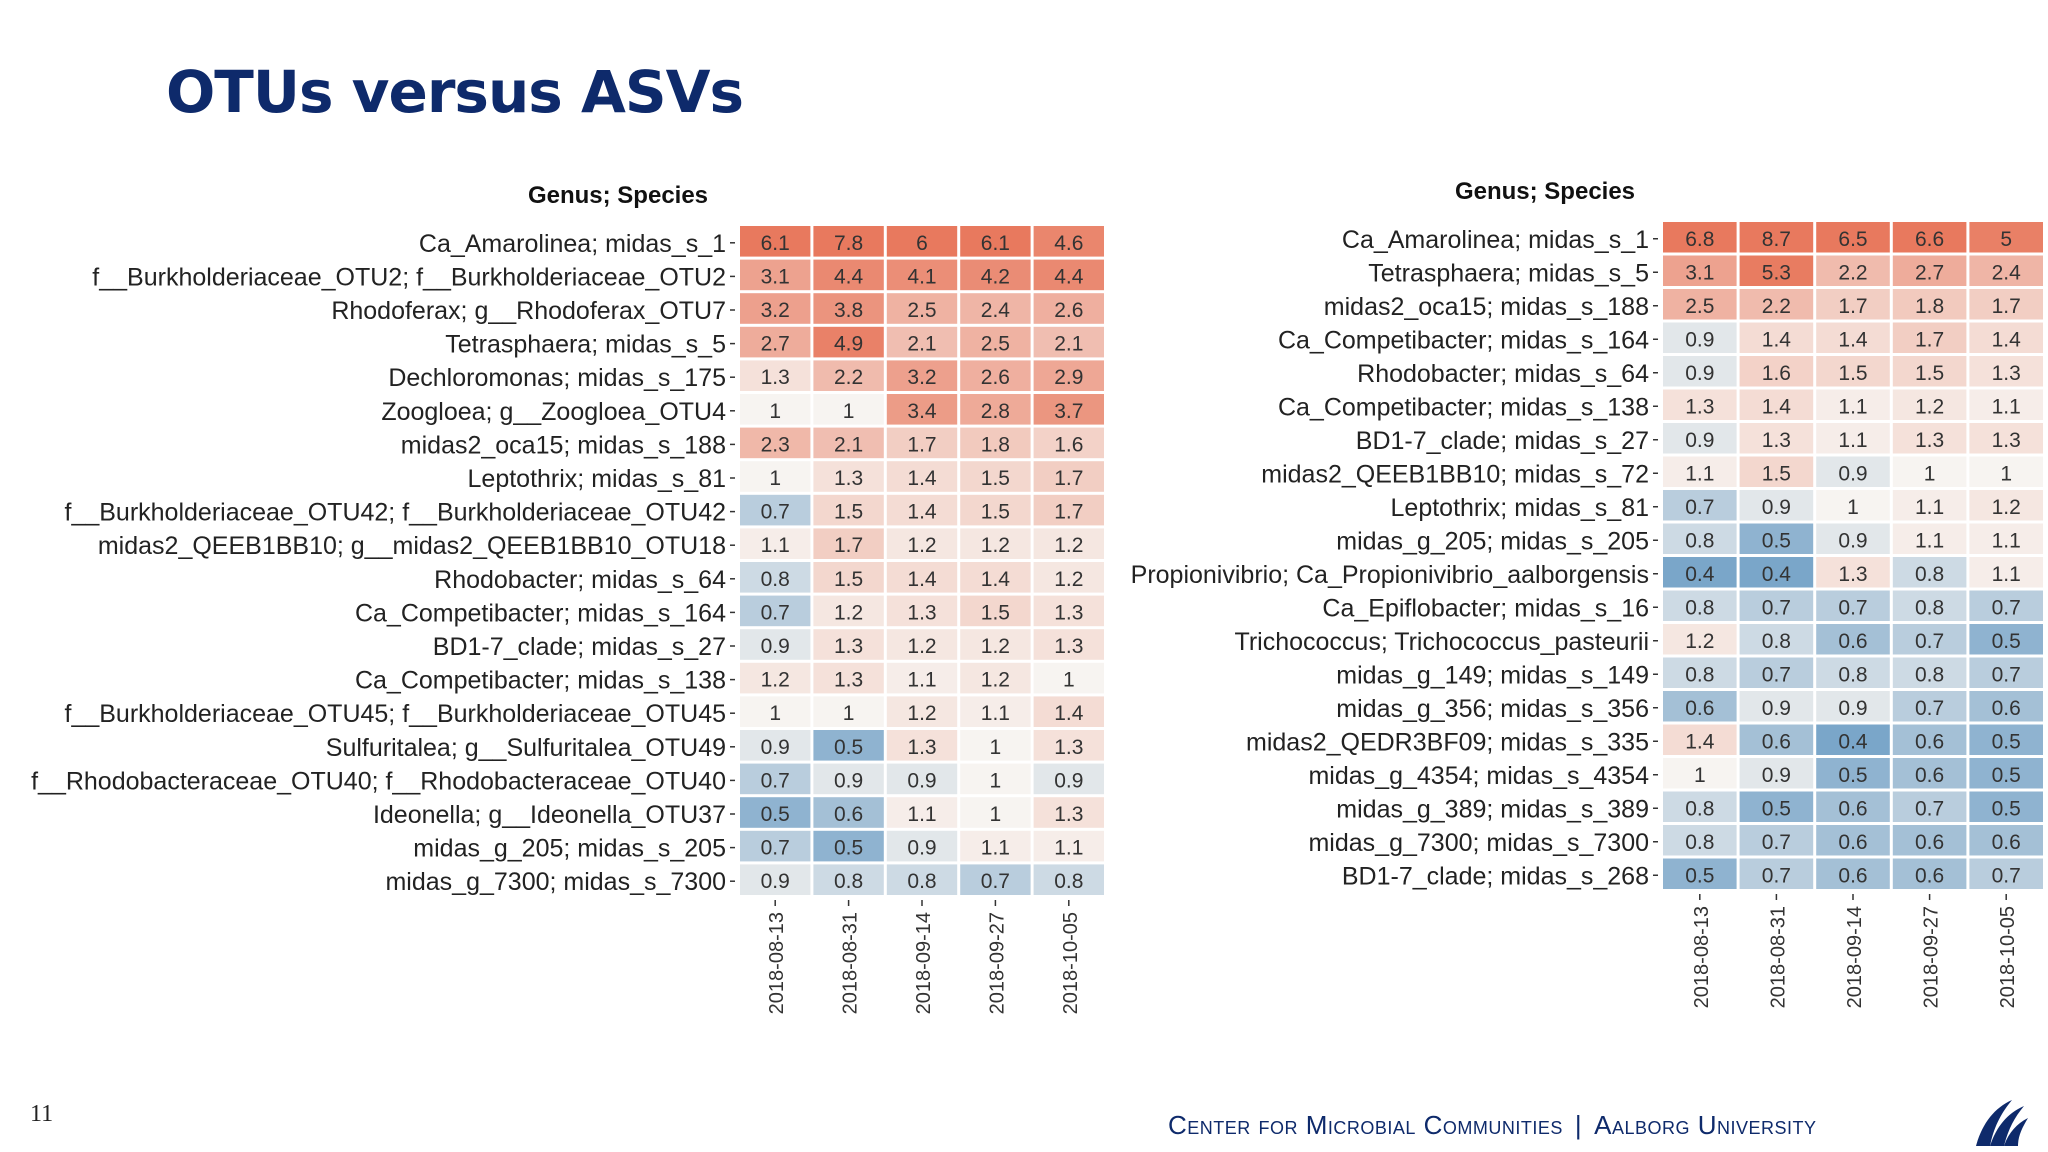  Describe the element at coordinates (1699, 272) in the screenshot. I see `cell-value: 3.1` at that location.